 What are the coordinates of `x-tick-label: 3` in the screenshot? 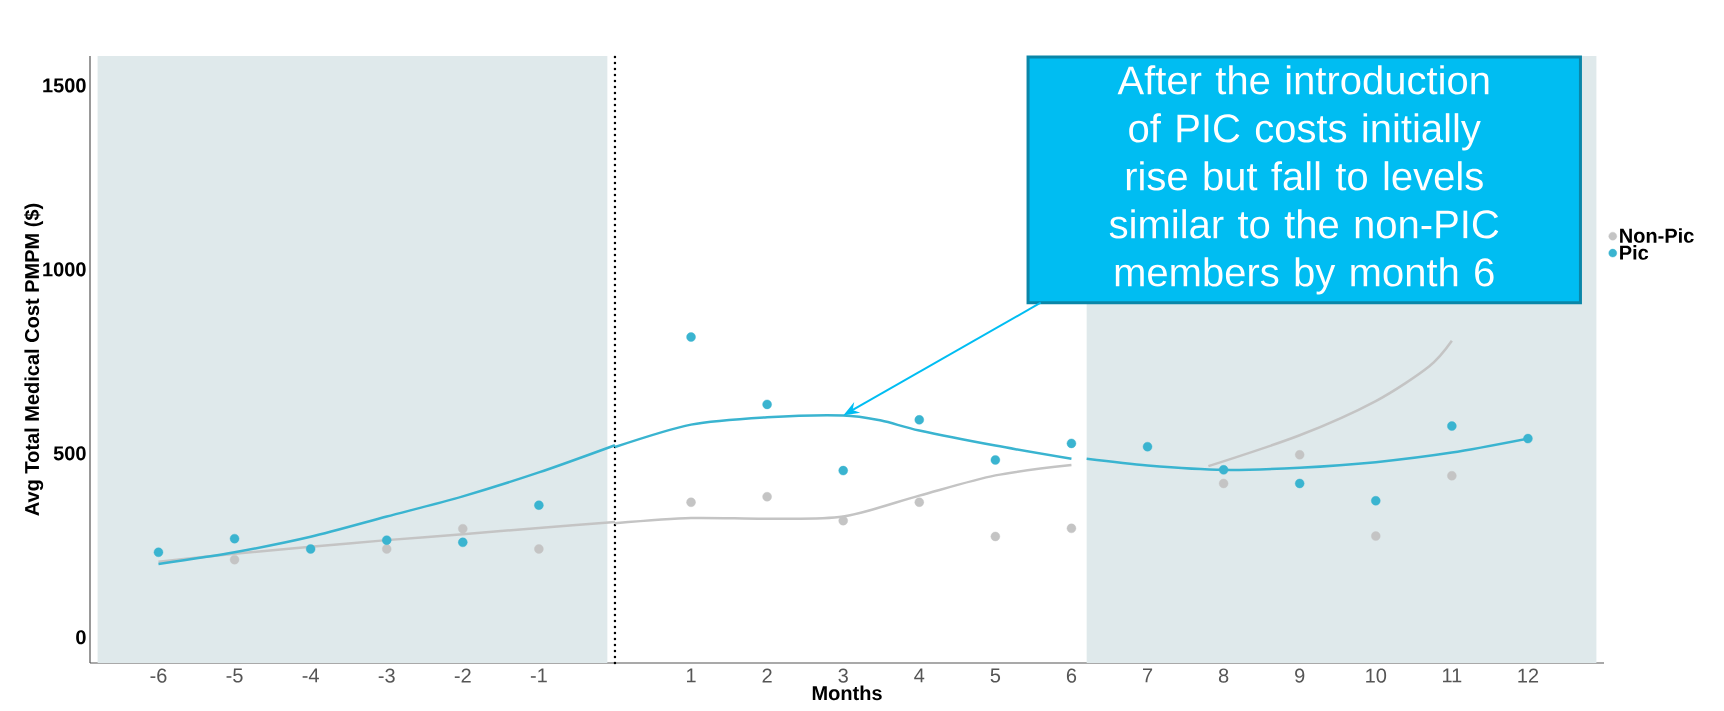 It's located at (843, 675).